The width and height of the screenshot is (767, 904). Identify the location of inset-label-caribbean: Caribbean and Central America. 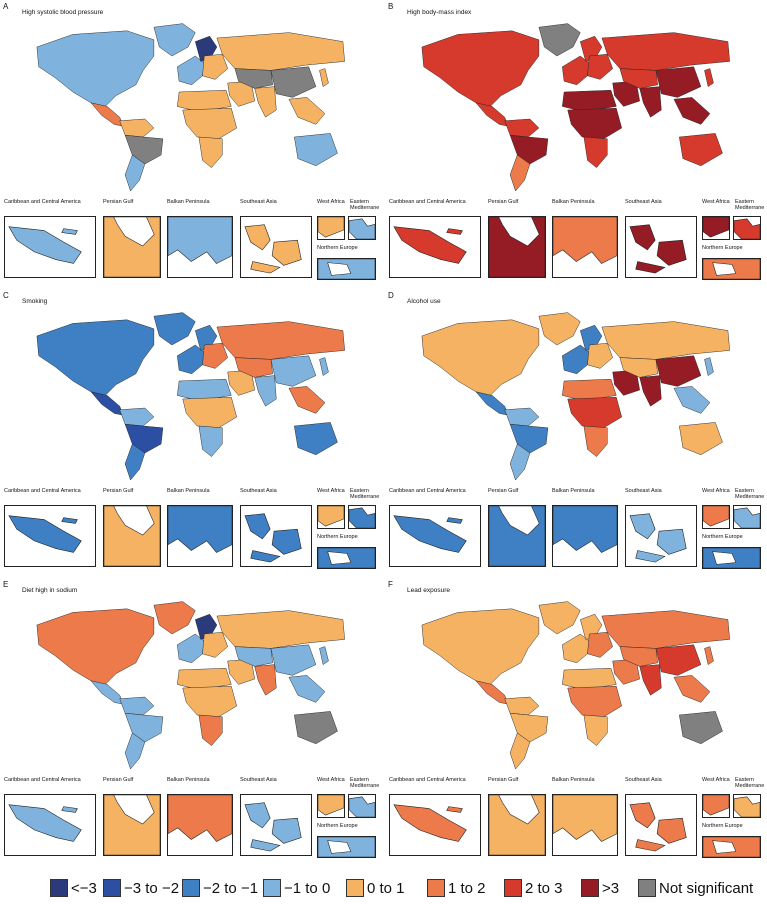
(427, 491).